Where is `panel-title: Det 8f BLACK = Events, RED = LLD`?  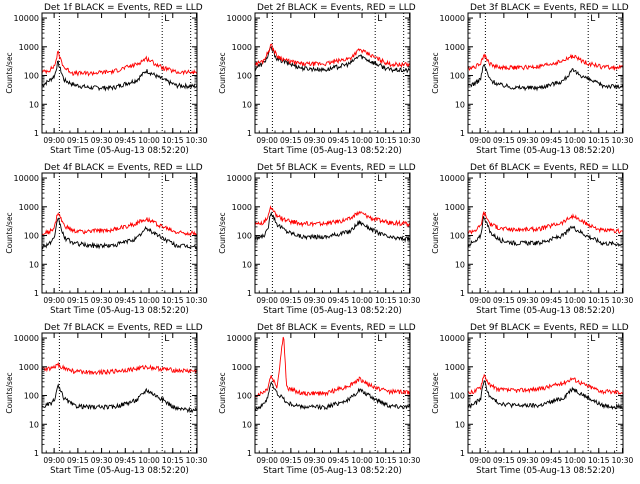 panel-title: Det 8f BLACK = Events, RED = LLD is located at coordinates (336, 328).